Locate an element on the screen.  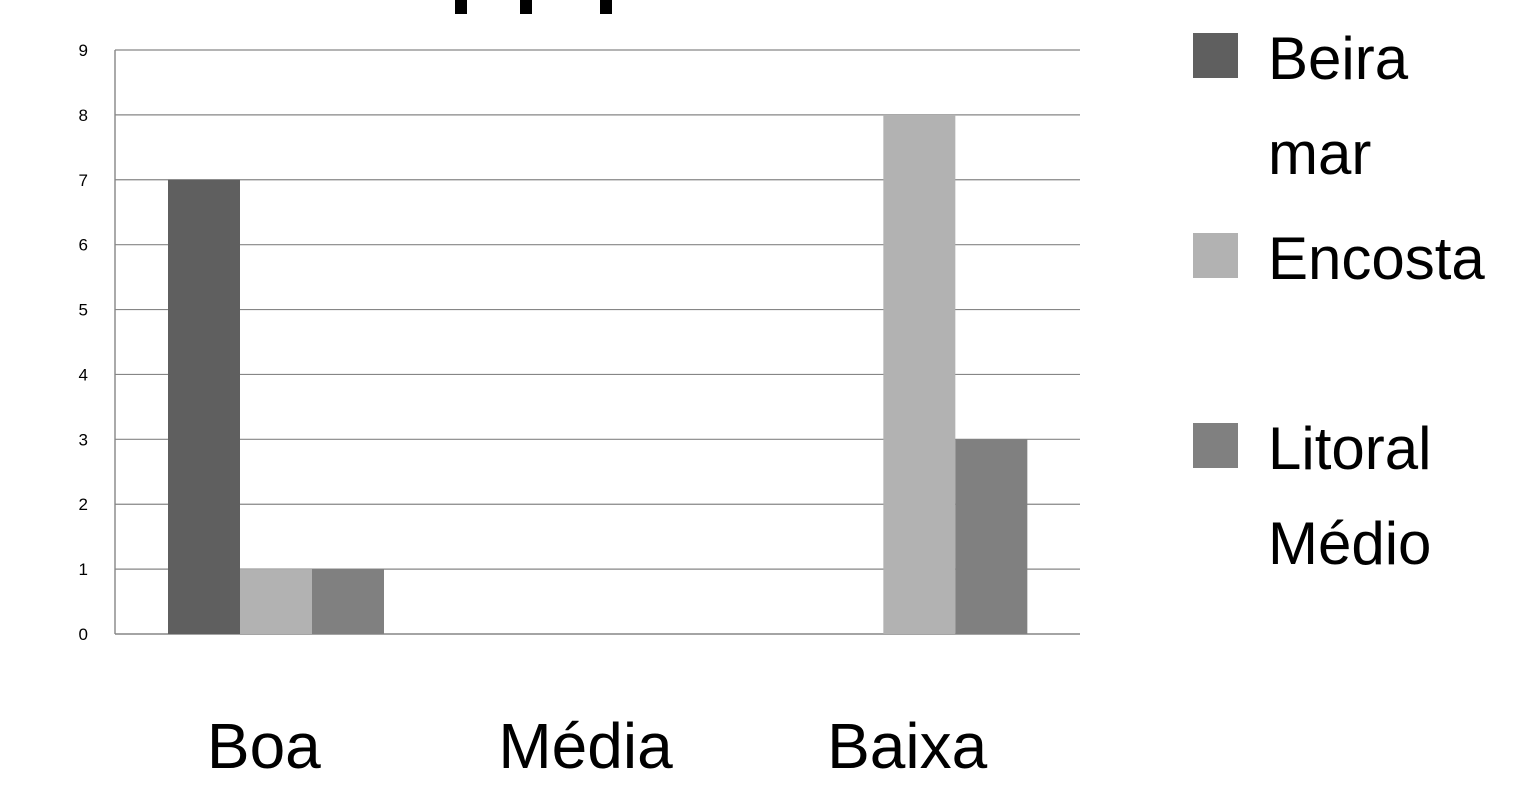
chart-title-fragment is located at coordinates (533, 7).